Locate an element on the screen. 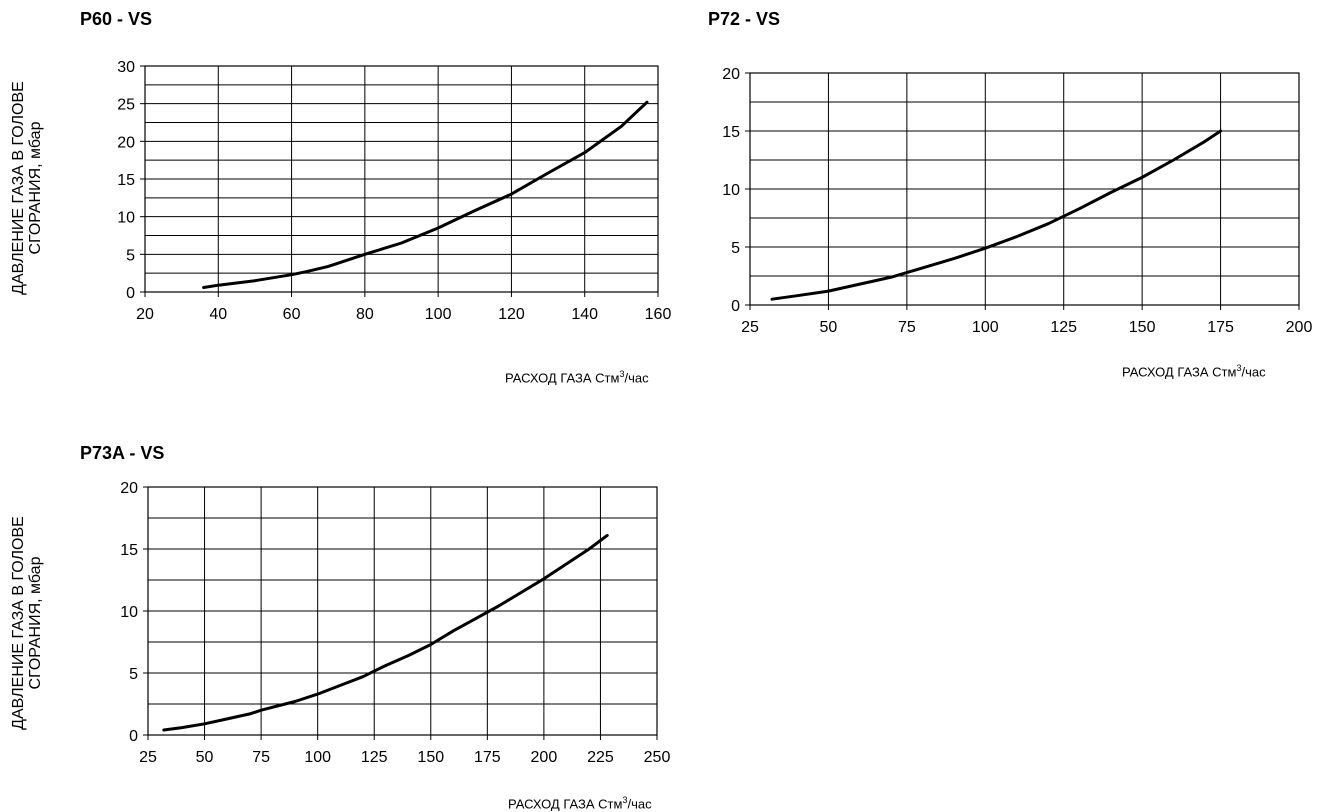  x-axis-label-p72: РАСХОД ГАЗА Стм3/час is located at coordinates (1194, 371).